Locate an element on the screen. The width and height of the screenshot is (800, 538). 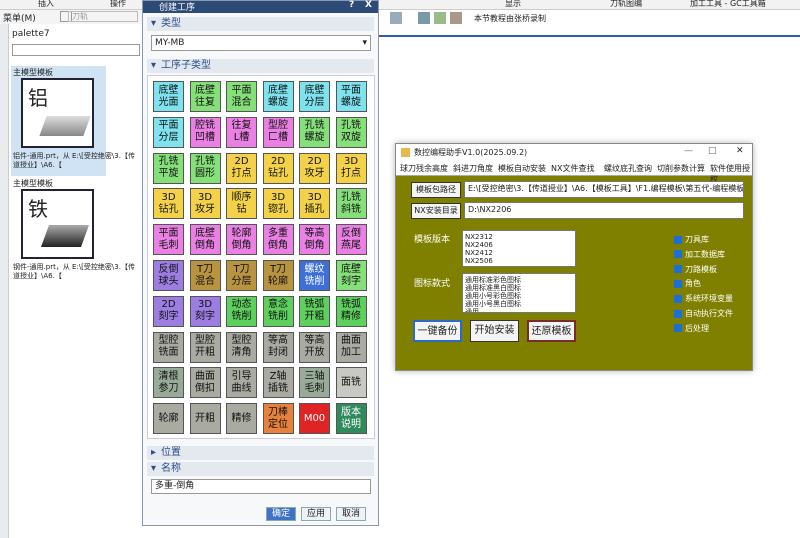
operation-button: 轮廓 倒角 is located at coordinates (241, 240).